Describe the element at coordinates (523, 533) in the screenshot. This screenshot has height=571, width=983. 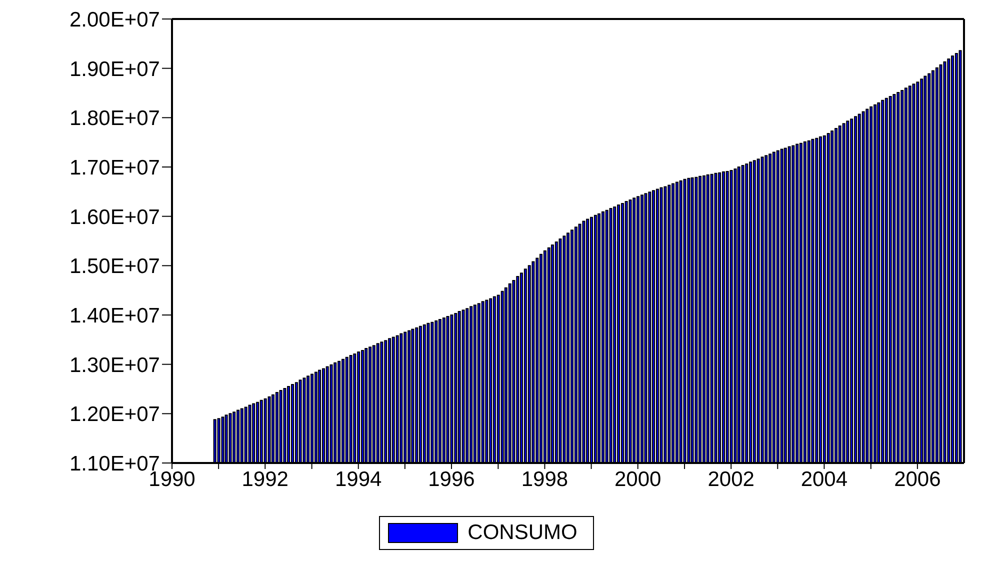
I see `legend-label: CONSUMO` at that location.